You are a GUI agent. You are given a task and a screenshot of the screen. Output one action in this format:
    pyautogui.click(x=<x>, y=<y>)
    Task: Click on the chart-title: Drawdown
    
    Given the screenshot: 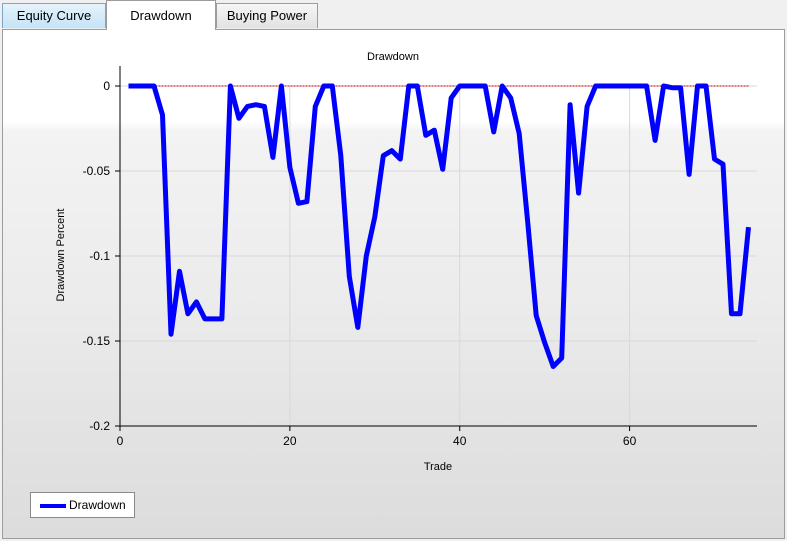 What is the action you would take?
    pyautogui.click(x=393, y=57)
    